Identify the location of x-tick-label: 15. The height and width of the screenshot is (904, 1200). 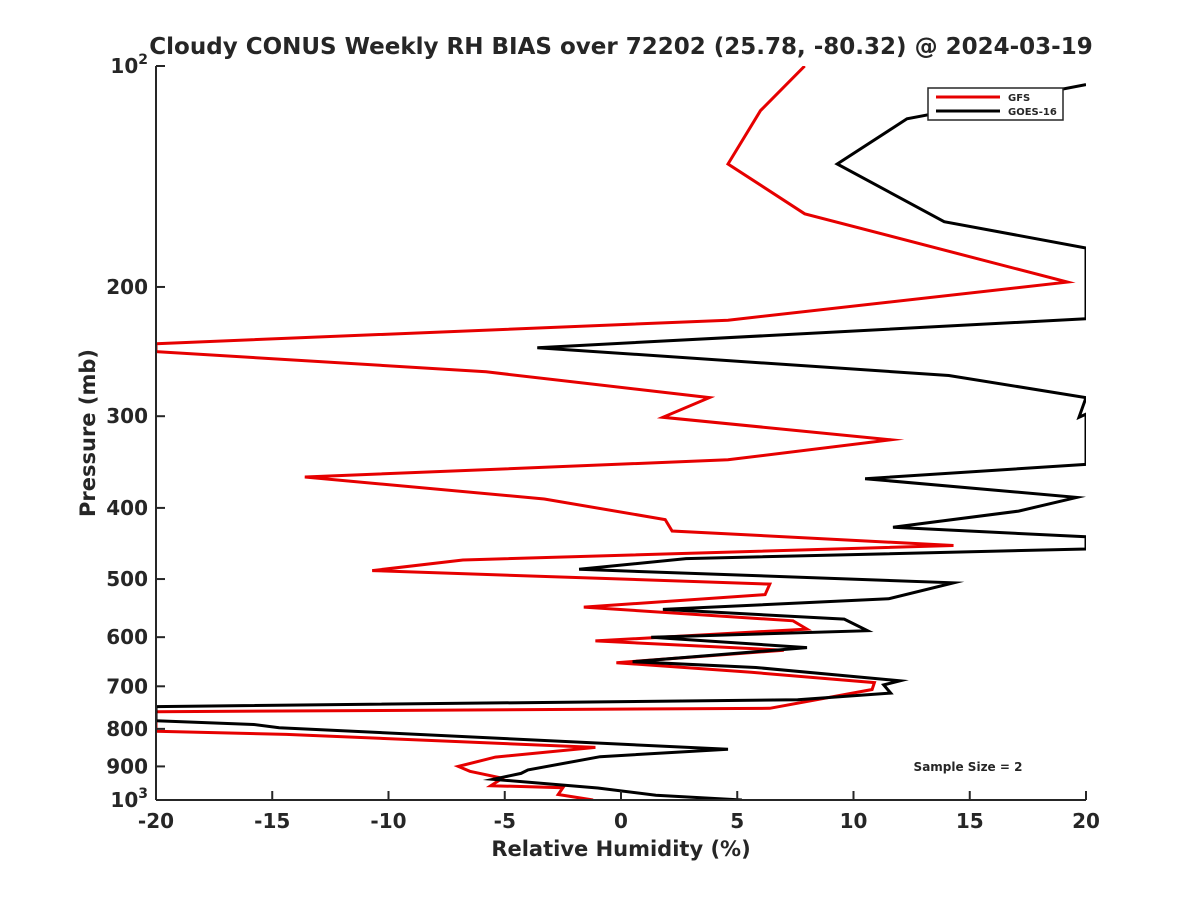
(970, 821).